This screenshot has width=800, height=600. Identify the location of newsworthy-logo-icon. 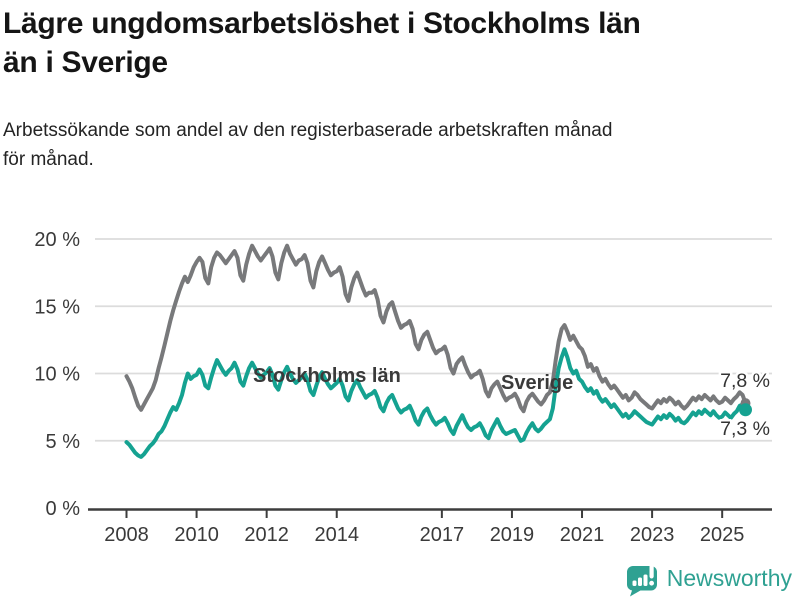
(641, 579).